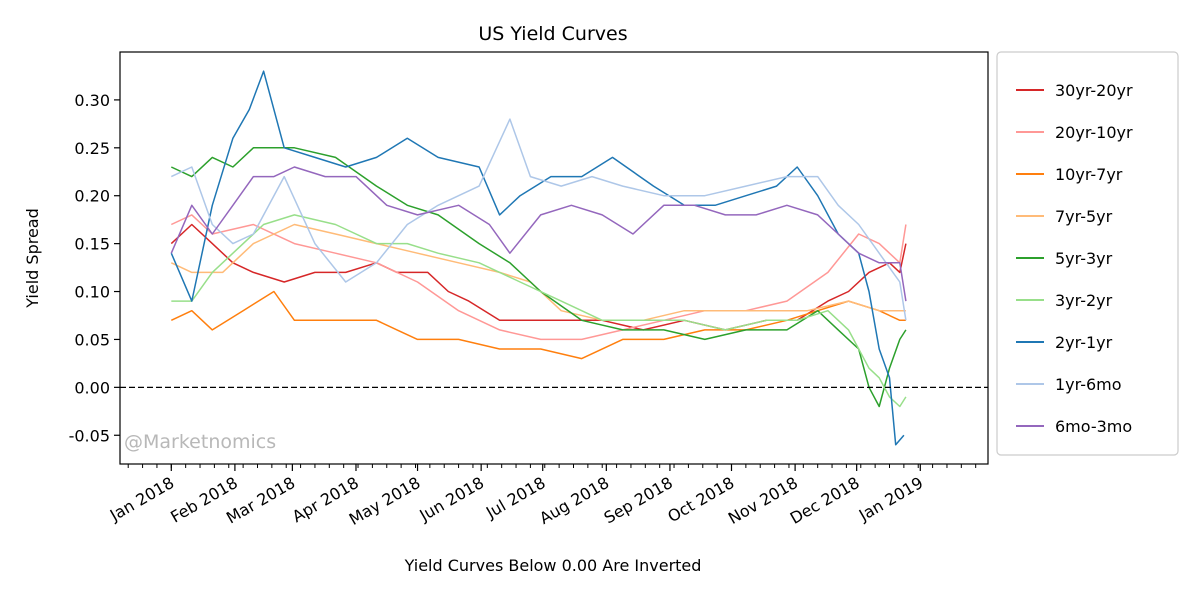 Image resolution: width=1200 pixels, height=600 pixels. What do you see at coordinates (94, 268) in the screenshot?
I see `y-axis: -0.05 0.00 0.05 0.10 0.15 0.20 0.25 0.30` at bounding box center [94, 268].